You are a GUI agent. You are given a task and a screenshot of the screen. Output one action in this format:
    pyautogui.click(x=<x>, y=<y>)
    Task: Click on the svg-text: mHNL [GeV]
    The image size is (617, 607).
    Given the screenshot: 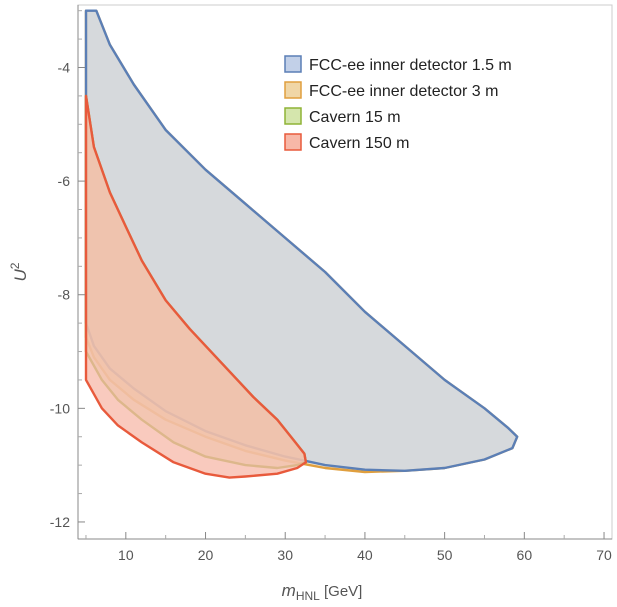 What is the action you would take?
    pyautogui.click(x=322, y=592)
    